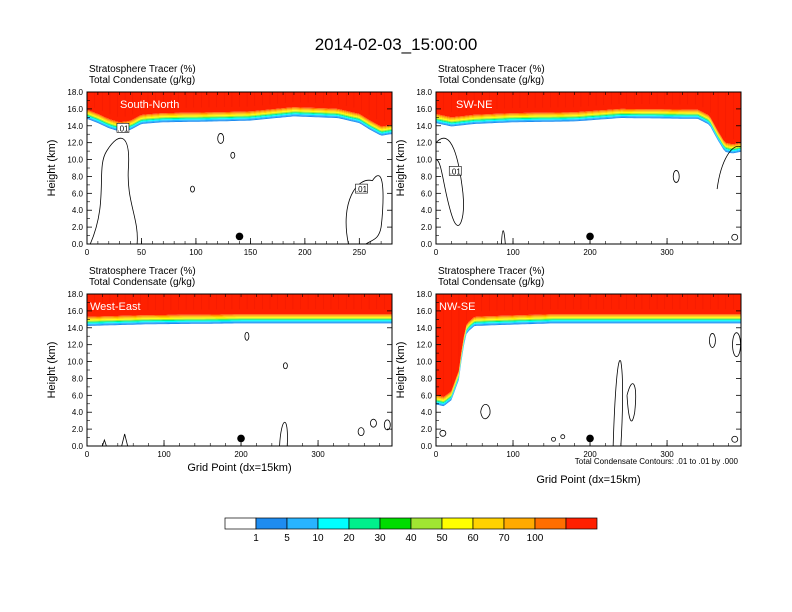 The width and height of the screenshot is (792, 612). I want to click on tracer-field: .01 .01, so click(239, 168).